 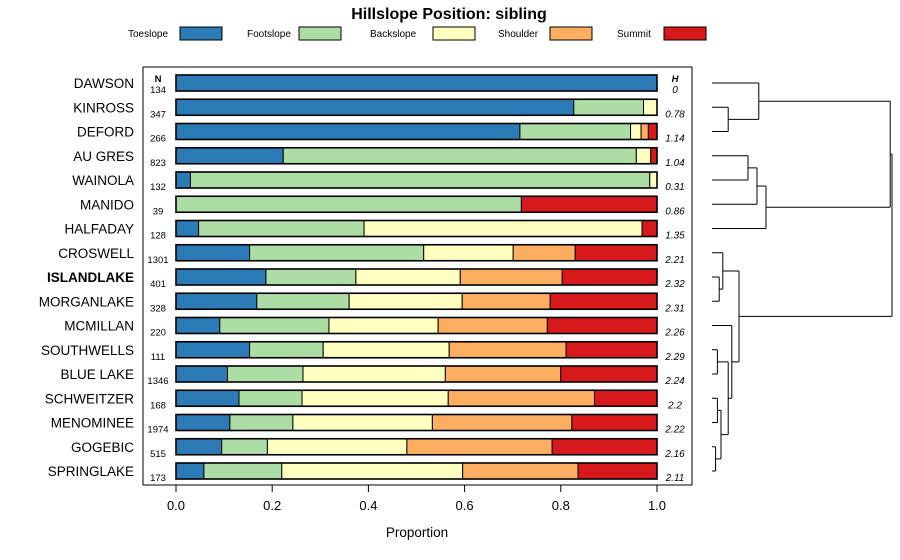 I want to click on h-label-menominee: 2.22, so click(x=674, y=430).